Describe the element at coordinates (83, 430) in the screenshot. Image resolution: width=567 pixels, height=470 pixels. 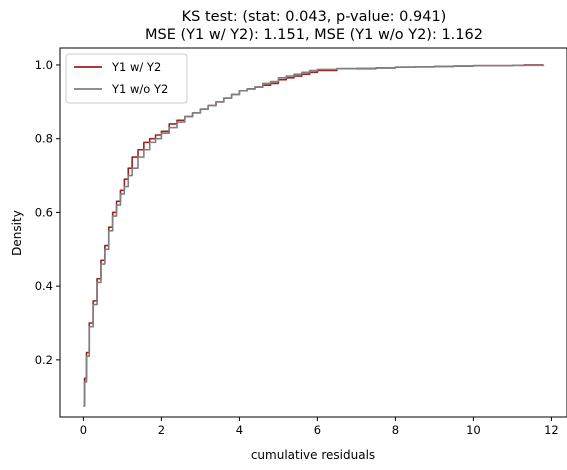
I see `x-tick-label: 0` at that location.